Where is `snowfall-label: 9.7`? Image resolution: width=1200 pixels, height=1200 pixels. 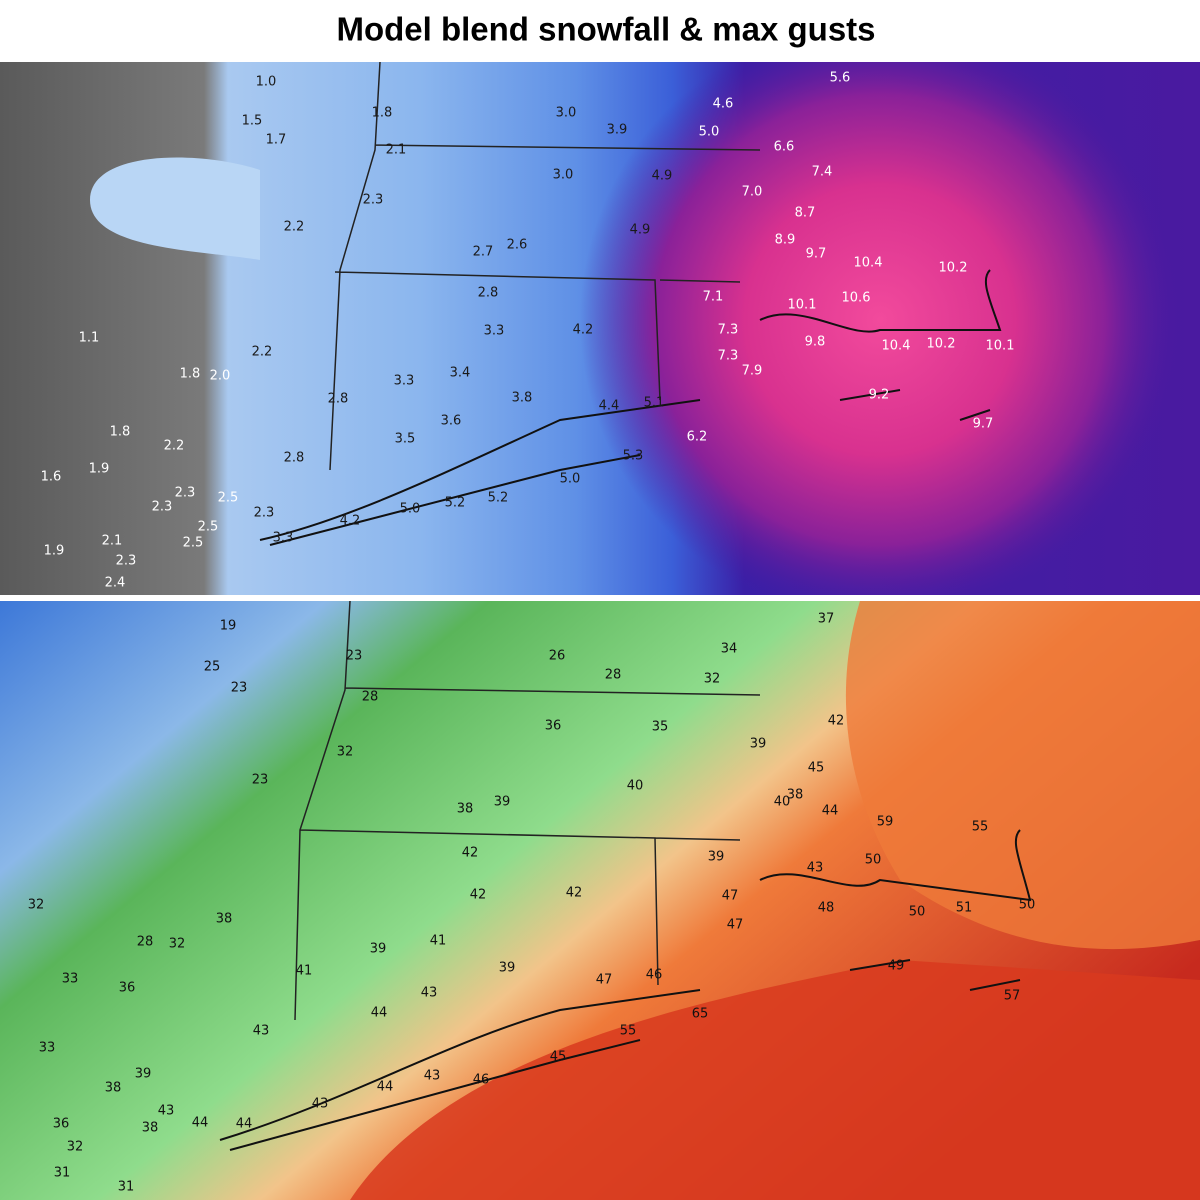
snowfall-label: 9.7 is located at coordinates (983, 424).